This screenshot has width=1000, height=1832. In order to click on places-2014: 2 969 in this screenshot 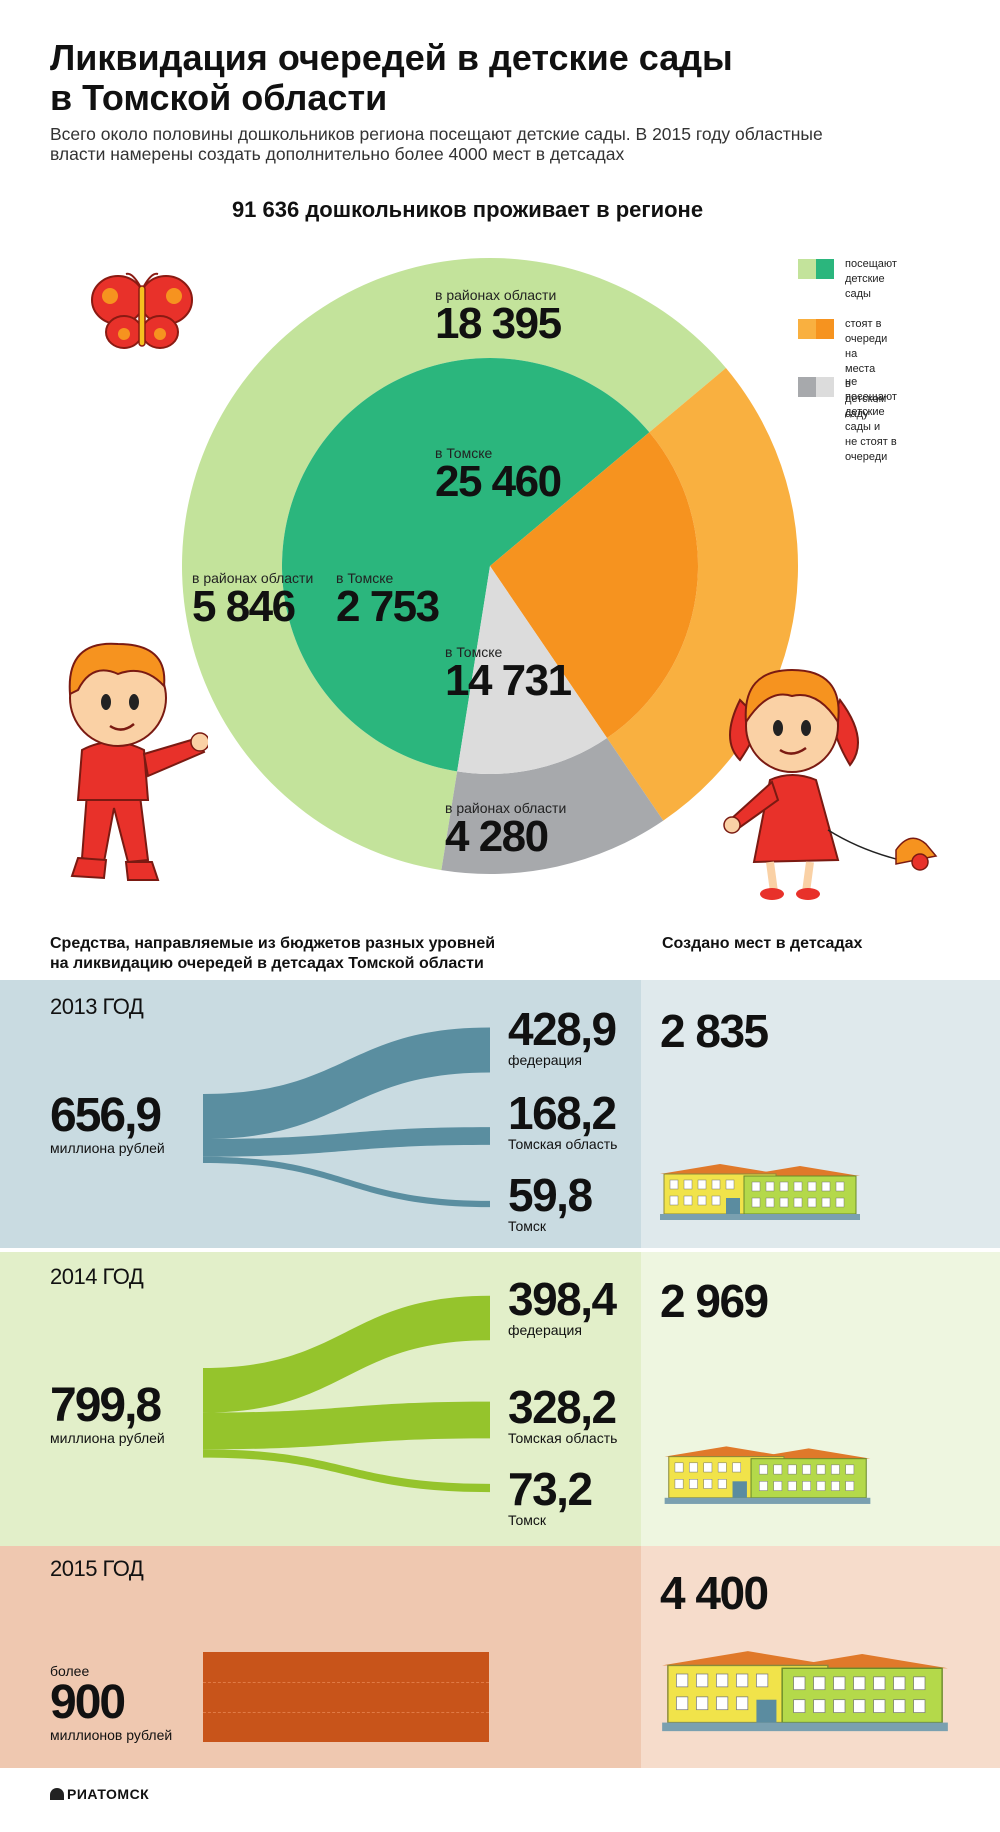, I will do `click(714, 1301)`.